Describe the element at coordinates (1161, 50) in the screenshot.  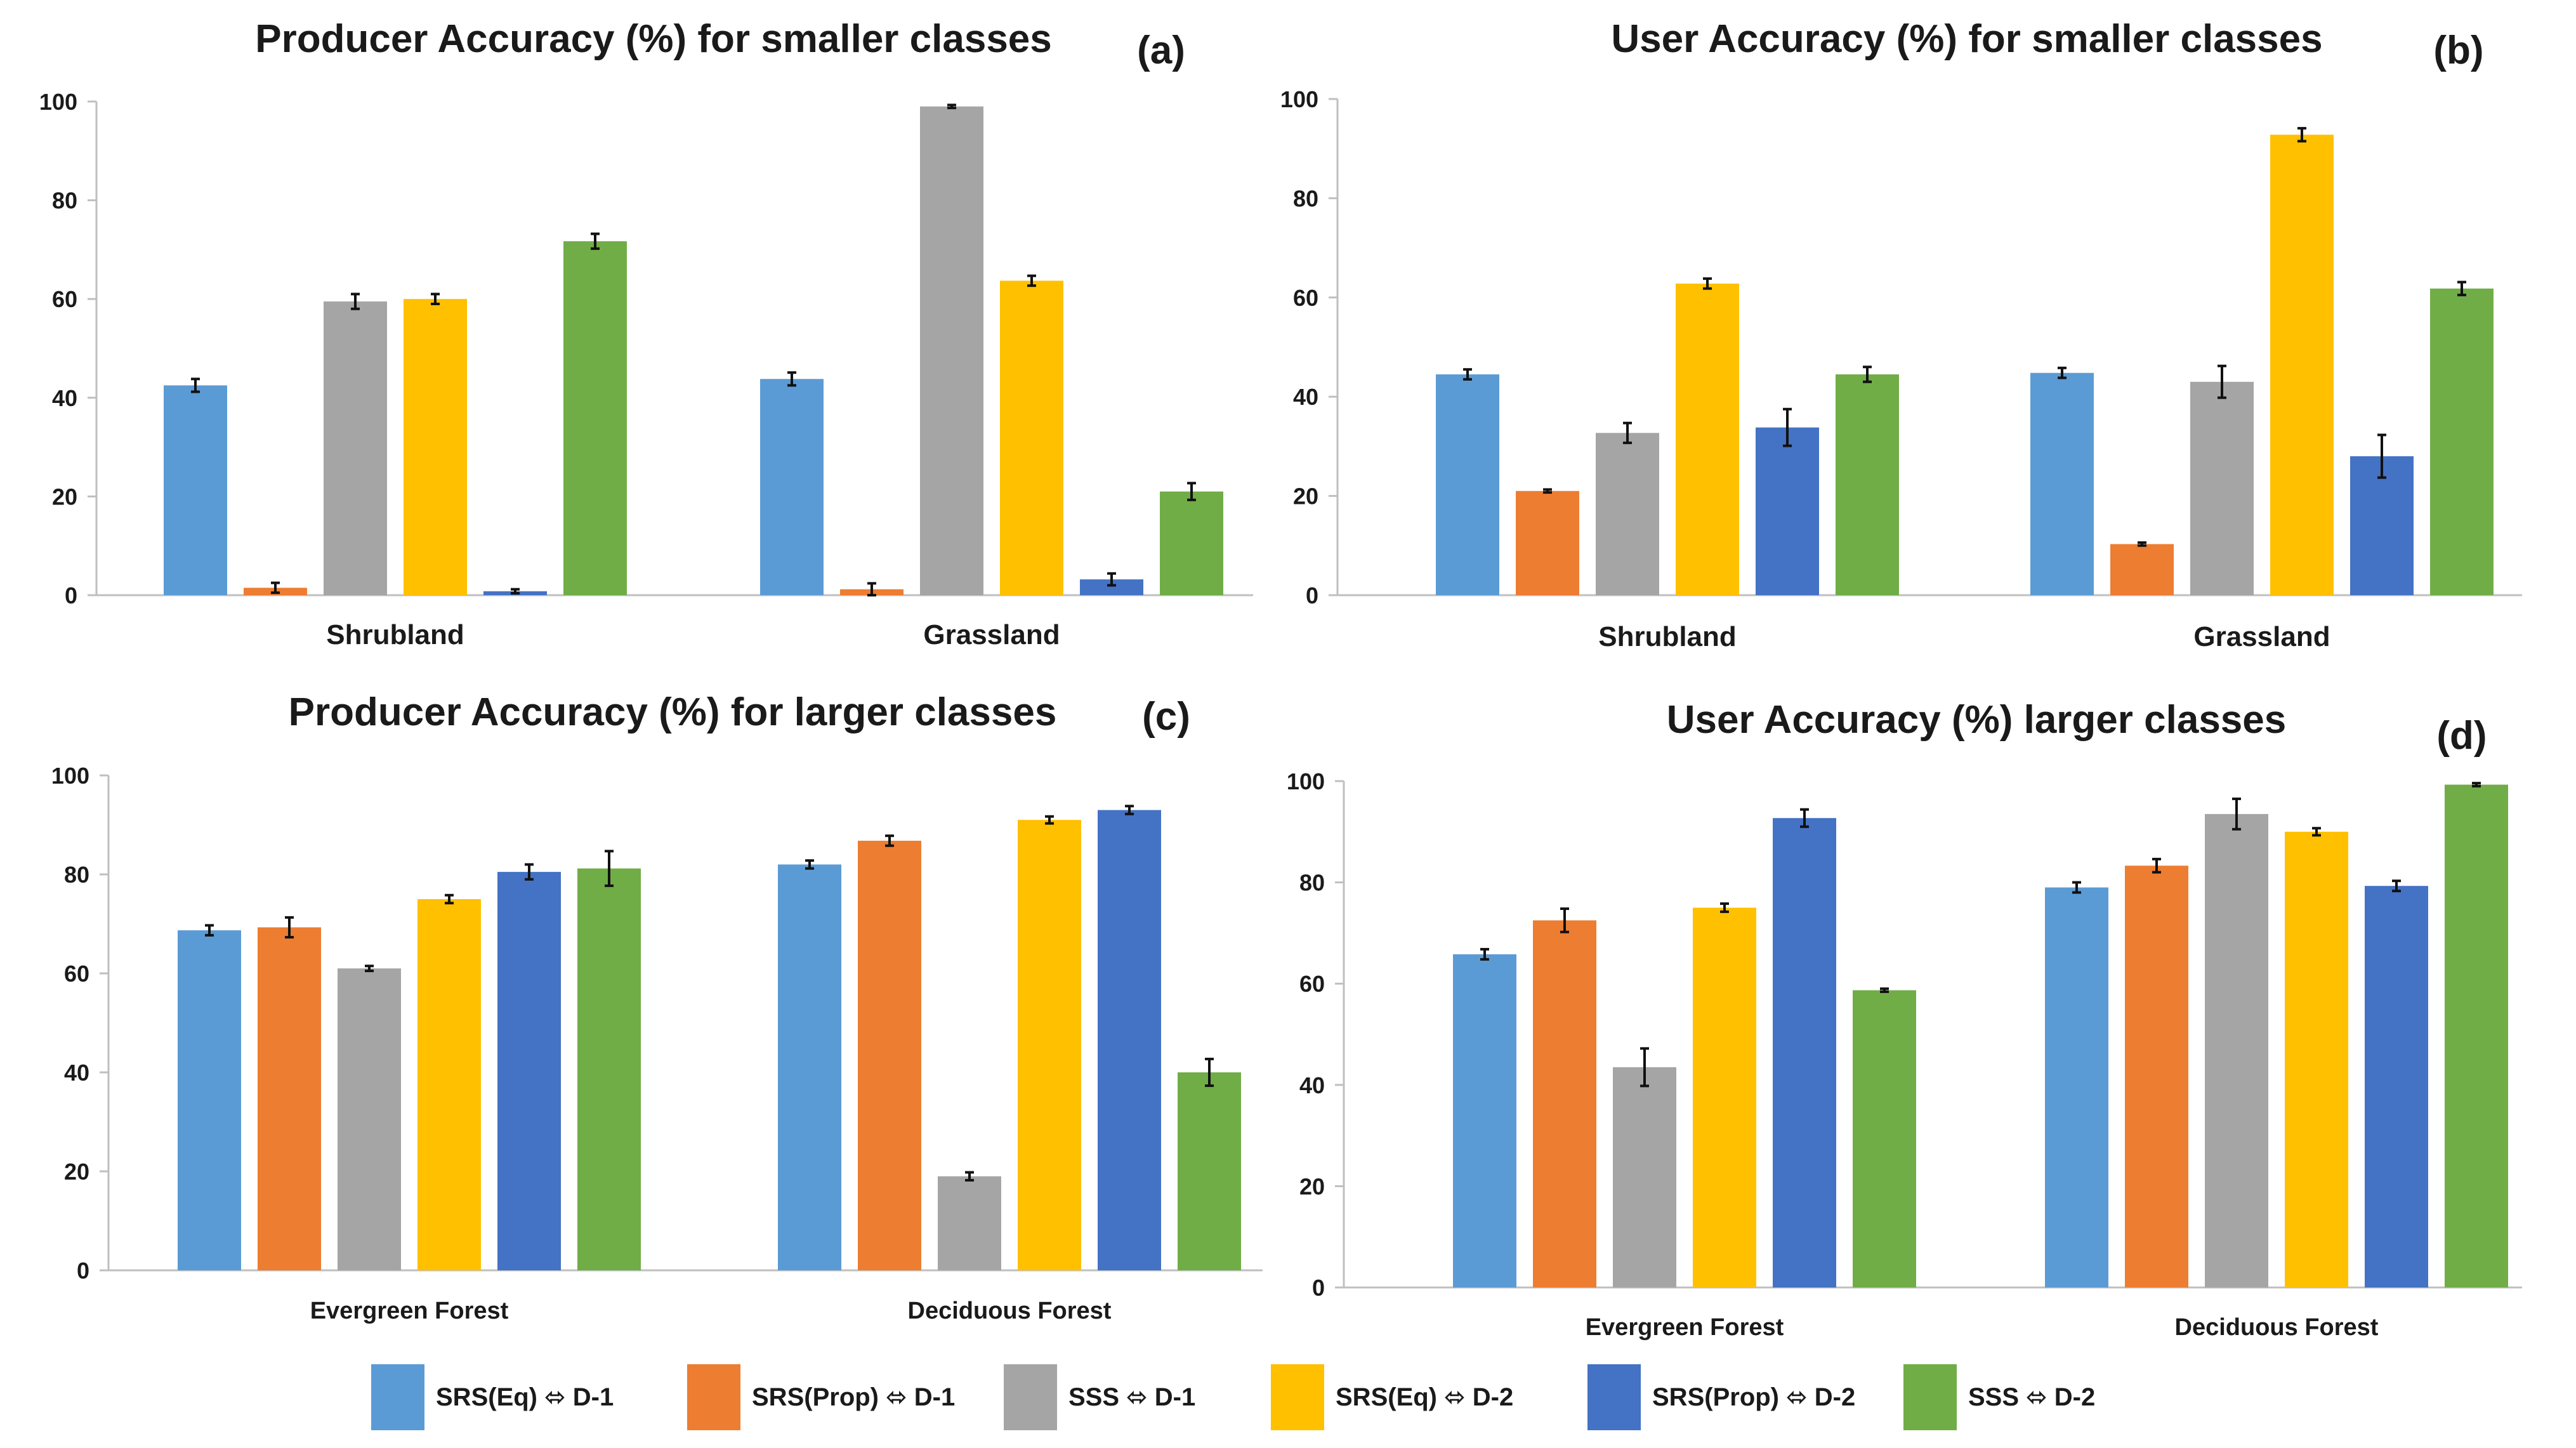
I see `panel-a-label: (a)` at that location.